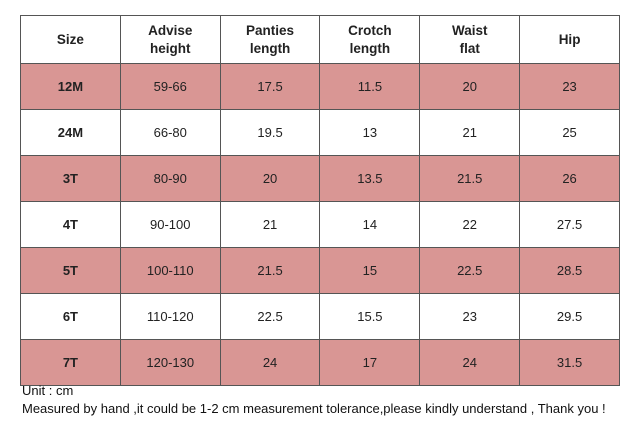  Describe the element at coordinates (370, 178) in the screenshot. I see `value-cell: 13.5` at that location.